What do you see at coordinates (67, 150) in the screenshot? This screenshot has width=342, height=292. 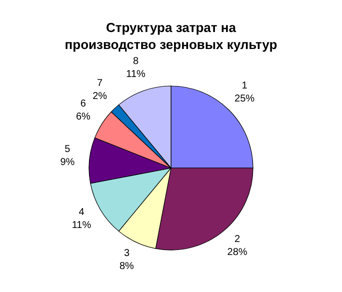 I see `slice-label: 5` at bounding box center [67, 150].